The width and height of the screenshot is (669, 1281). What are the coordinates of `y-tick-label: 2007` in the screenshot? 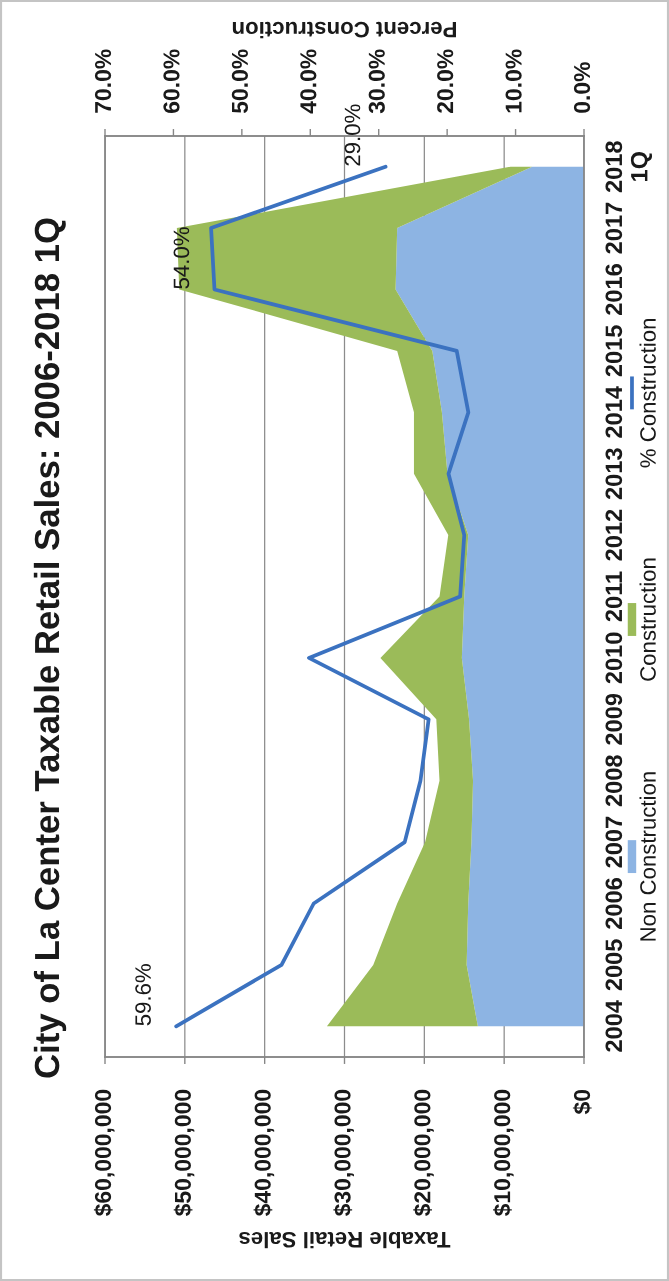 It's located at (614, 842).